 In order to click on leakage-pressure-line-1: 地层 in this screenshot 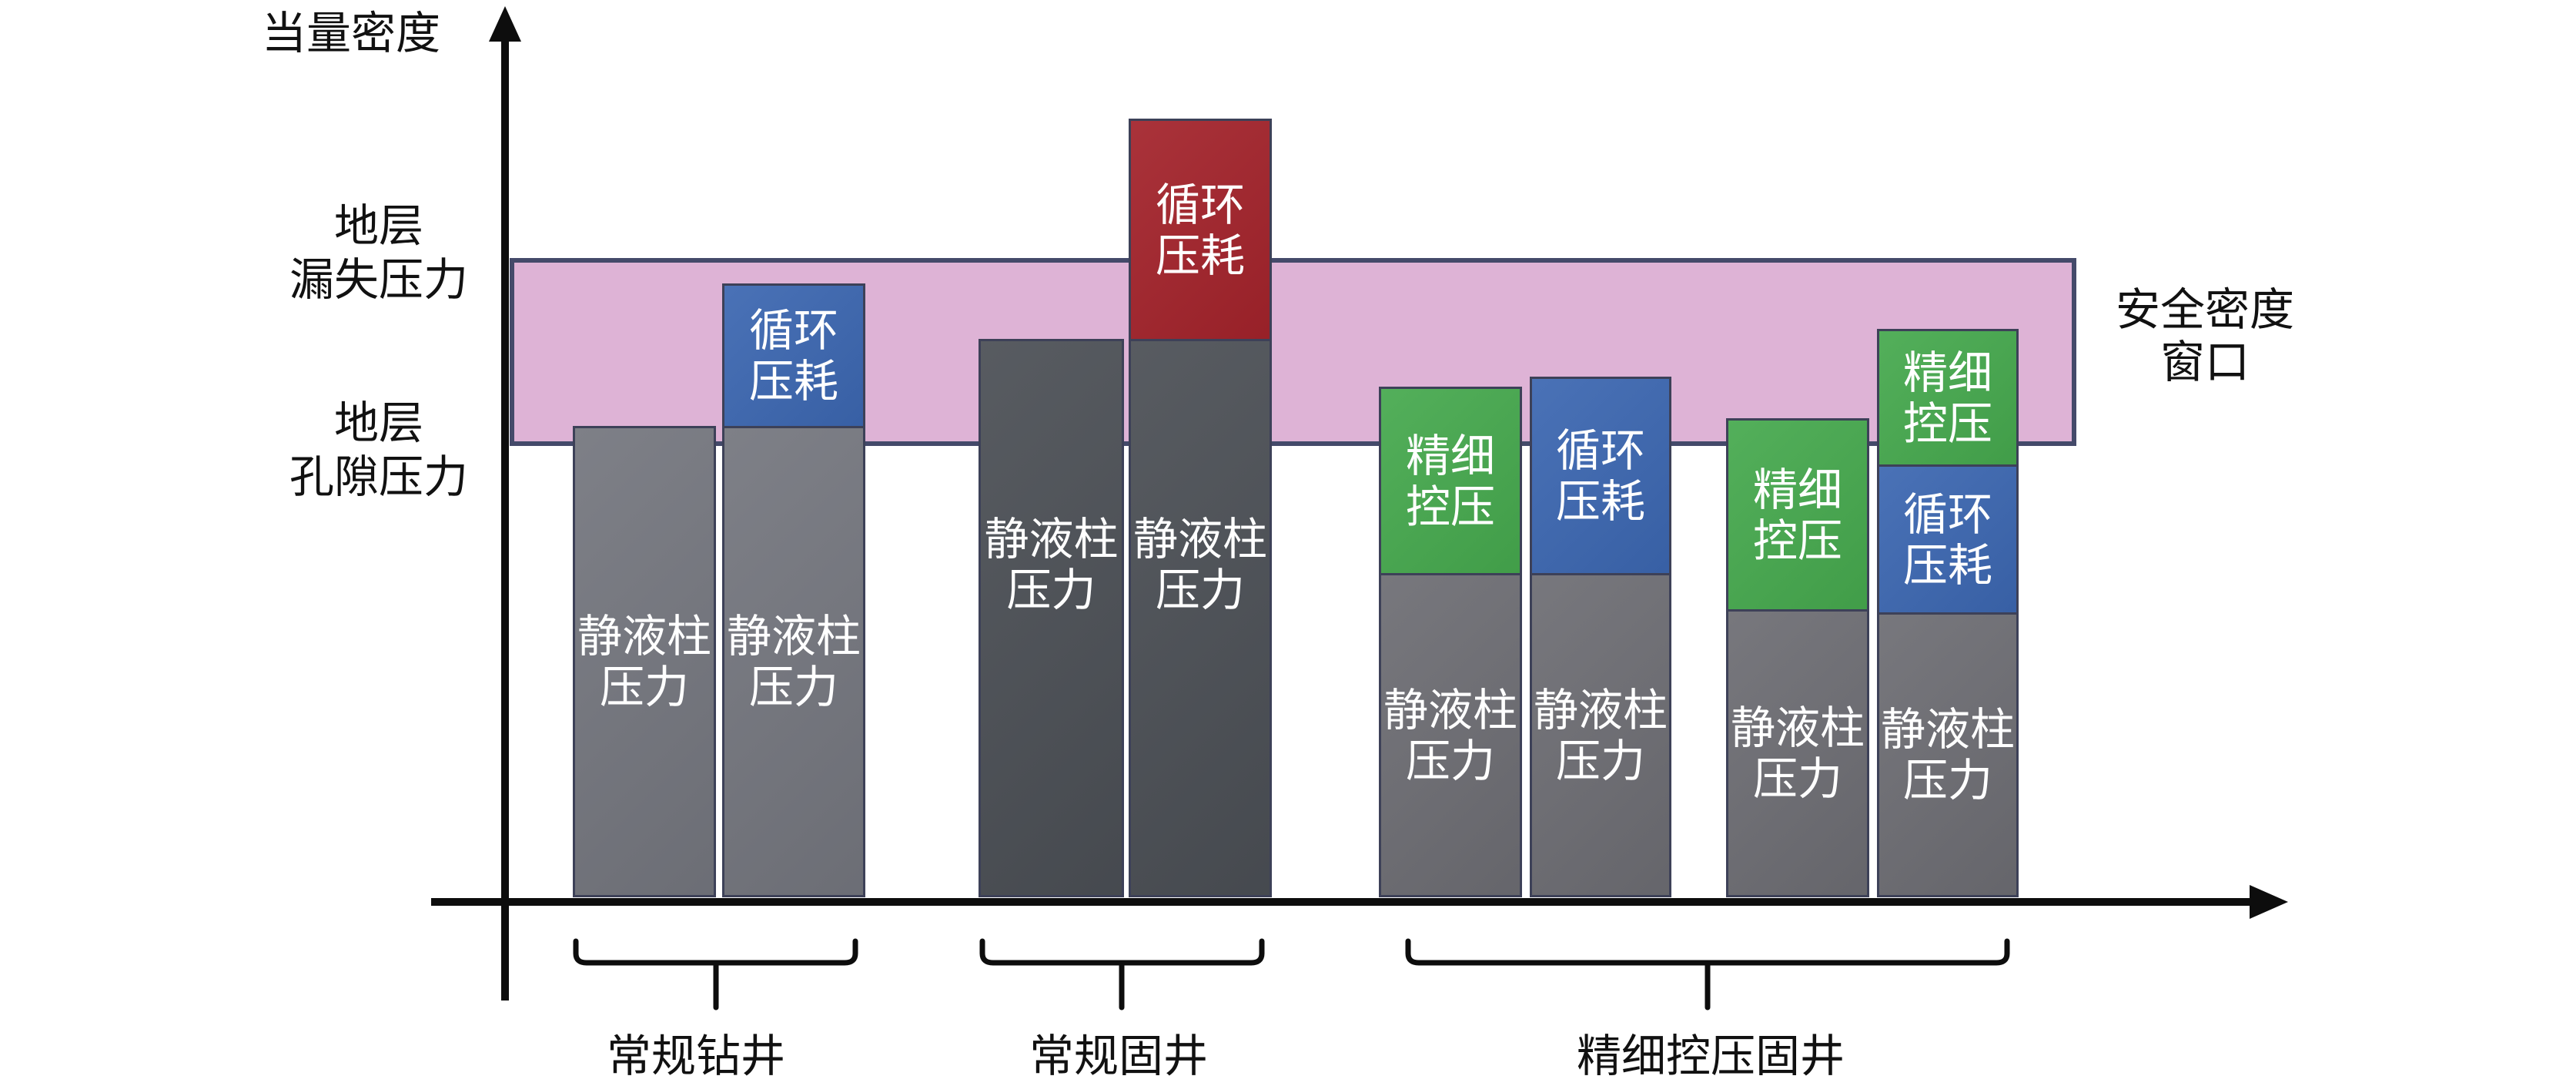, I will do `click(378, 225)`.